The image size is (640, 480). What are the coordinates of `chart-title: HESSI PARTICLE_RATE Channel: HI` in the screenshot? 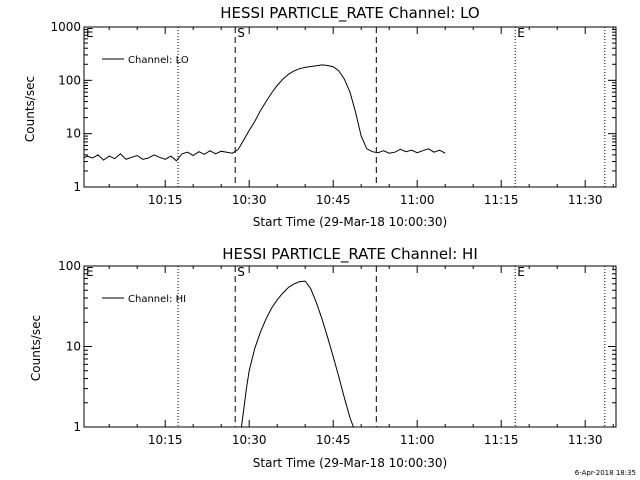 It's located at (350, 254).